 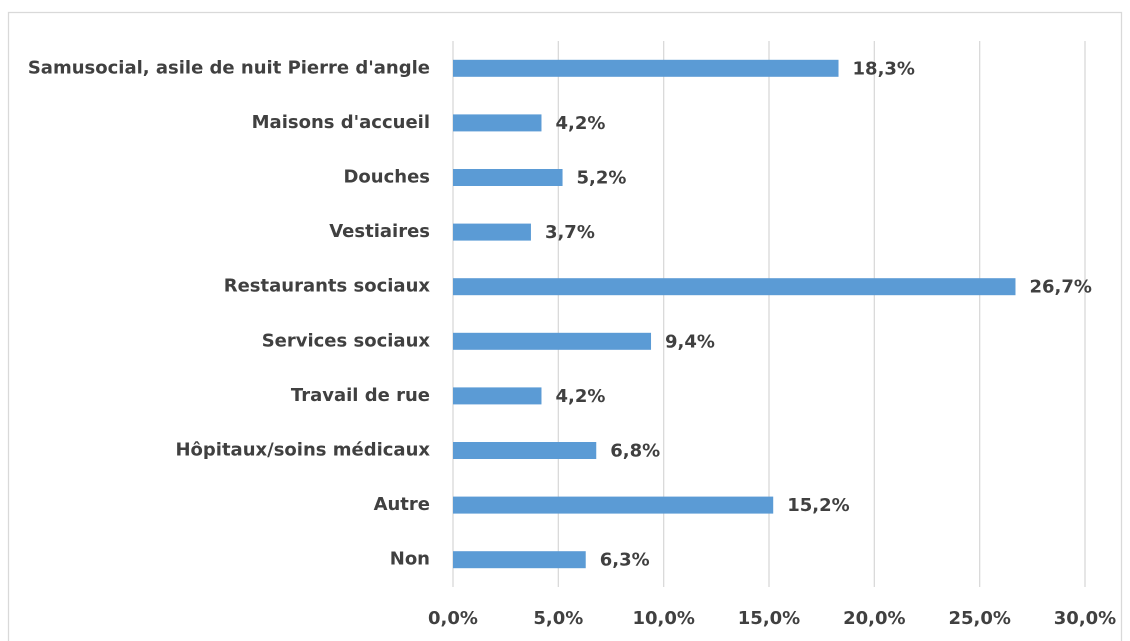 What do you see at coordinates (379, 231) in the screenshot?
I see `y-tick-label: Vestiaires` at bounding box center [379, 231].